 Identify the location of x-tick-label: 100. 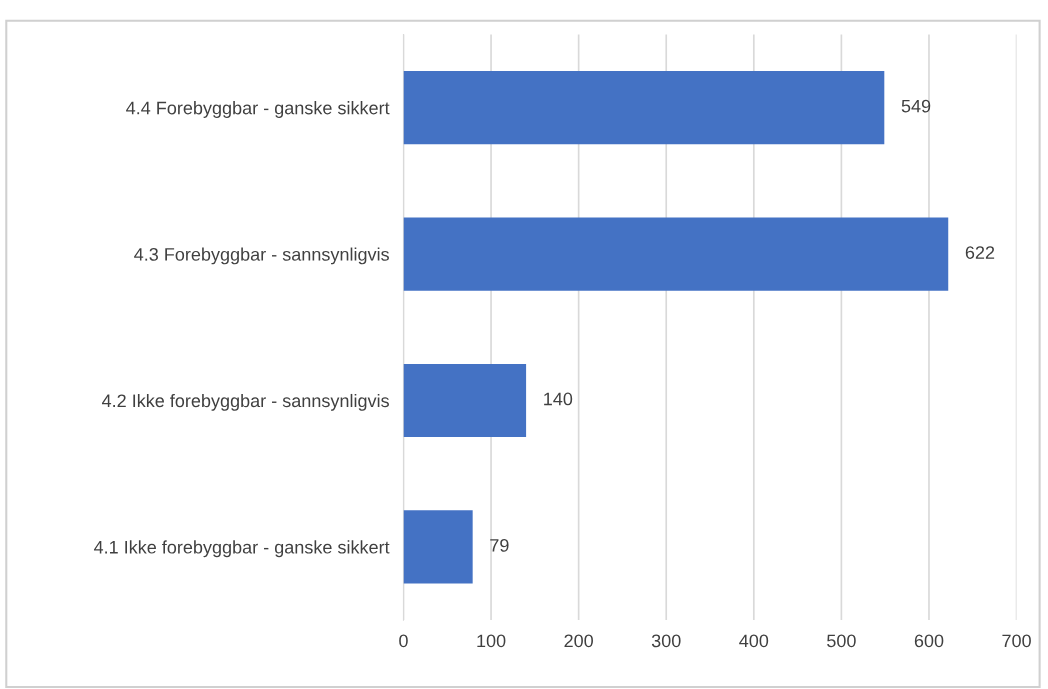
(491, 641).